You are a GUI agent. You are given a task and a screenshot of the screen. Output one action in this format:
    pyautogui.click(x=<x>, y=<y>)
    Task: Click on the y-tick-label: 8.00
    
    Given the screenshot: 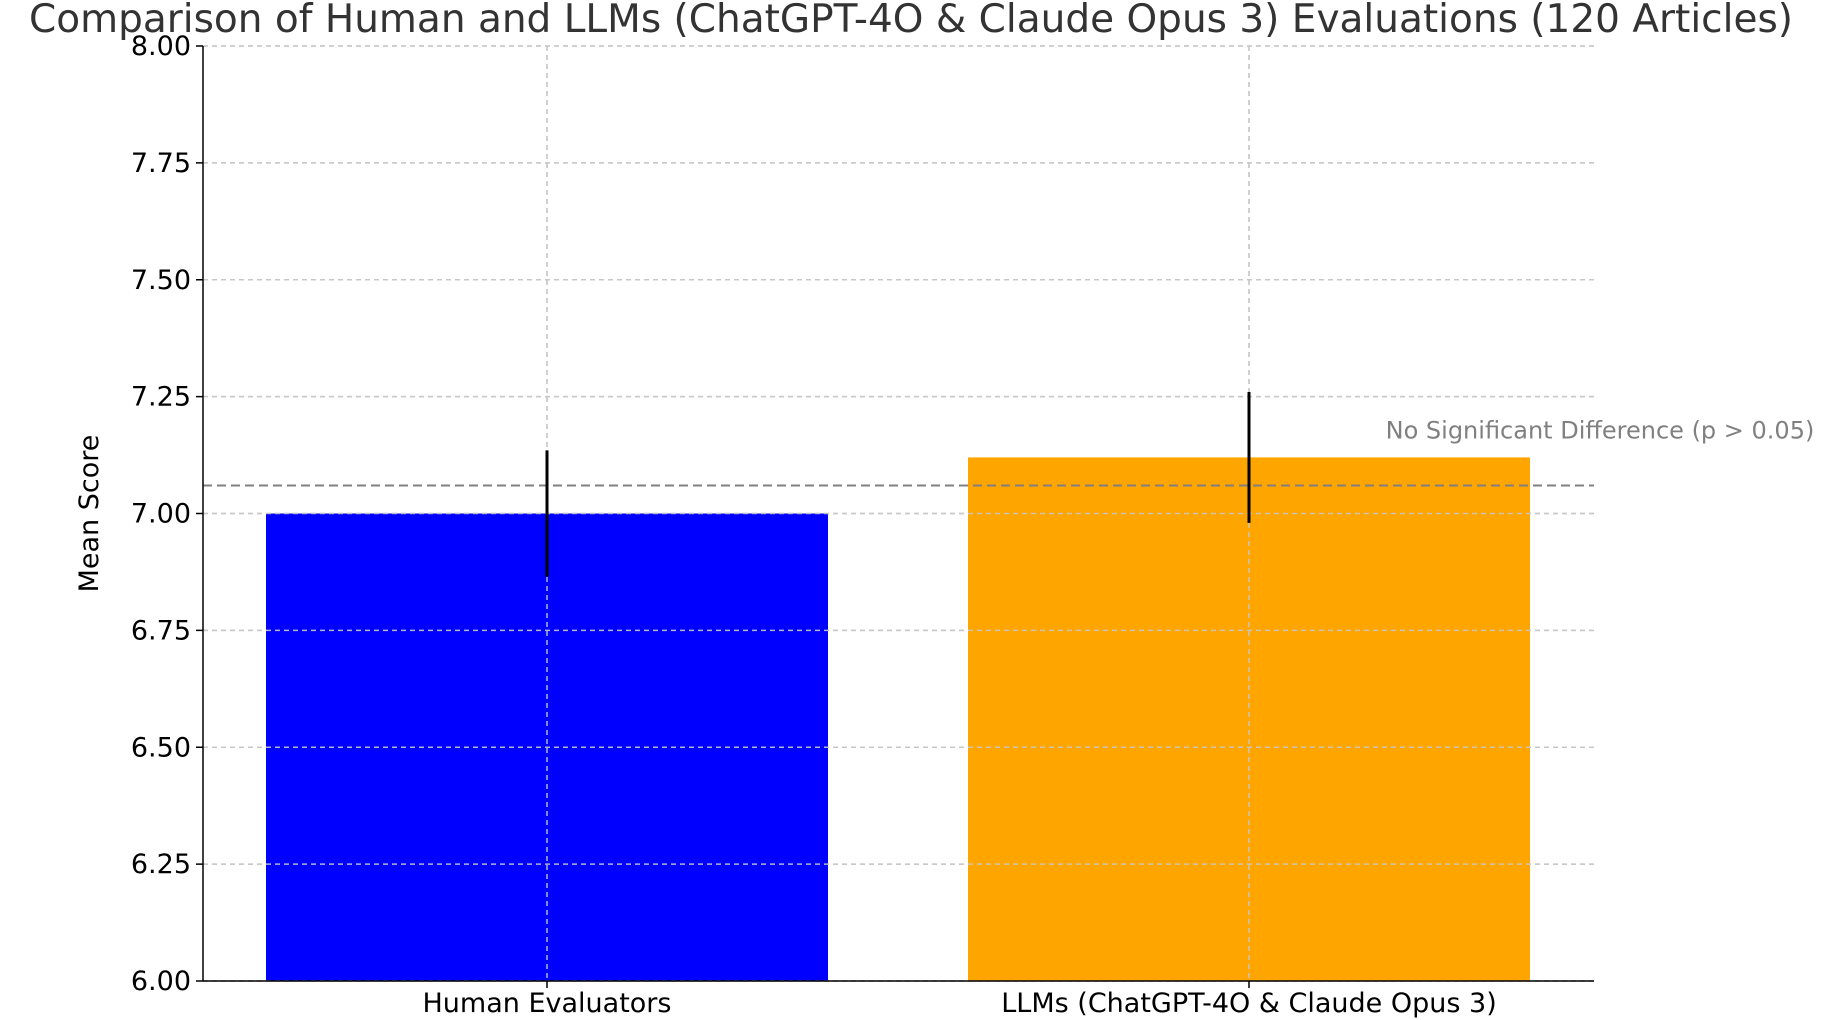 What is the action you would take?
    pyautogui.click(x=161, y=46)
    